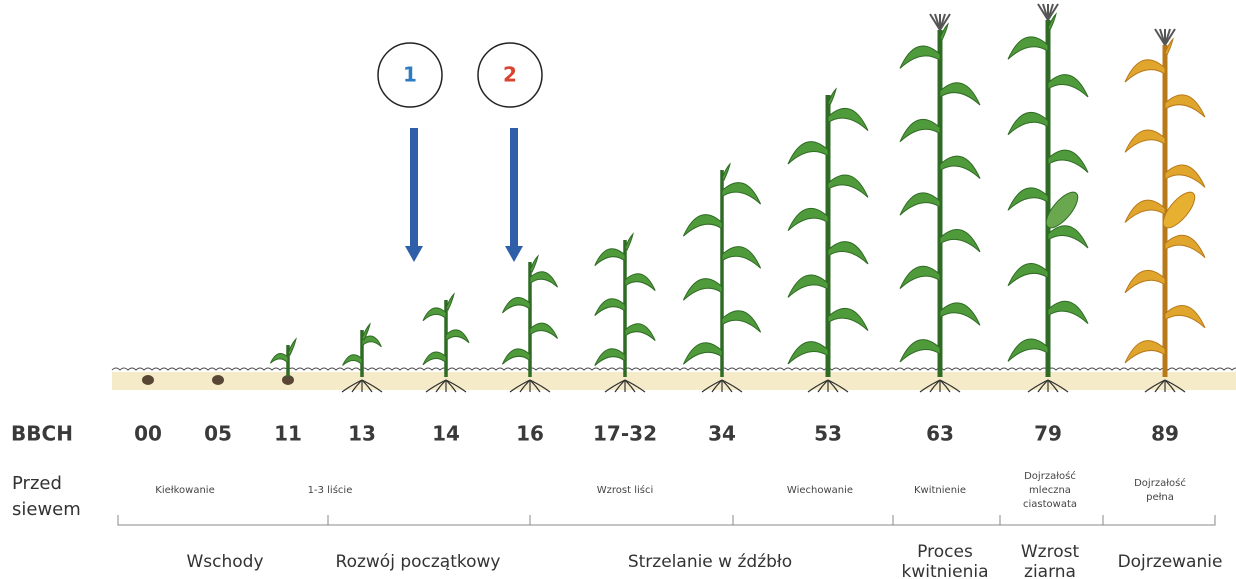 This screenshot has width=1236, height=579. I want to click on sub-stage: mleczna, so click(1050, 490).